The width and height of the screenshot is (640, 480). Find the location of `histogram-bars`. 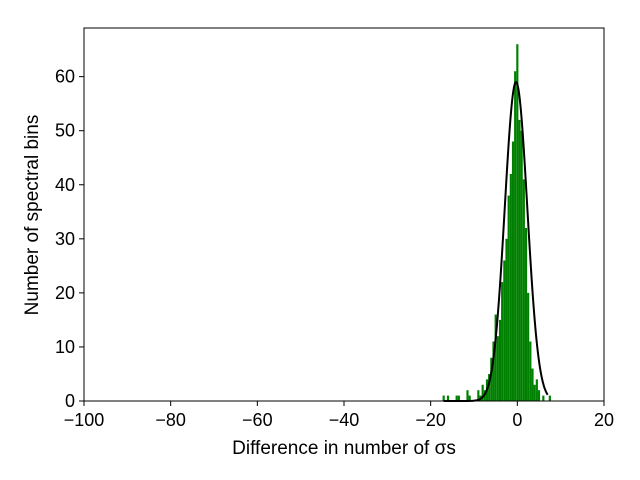

histogram-bars is located at coordinates (496, 223).